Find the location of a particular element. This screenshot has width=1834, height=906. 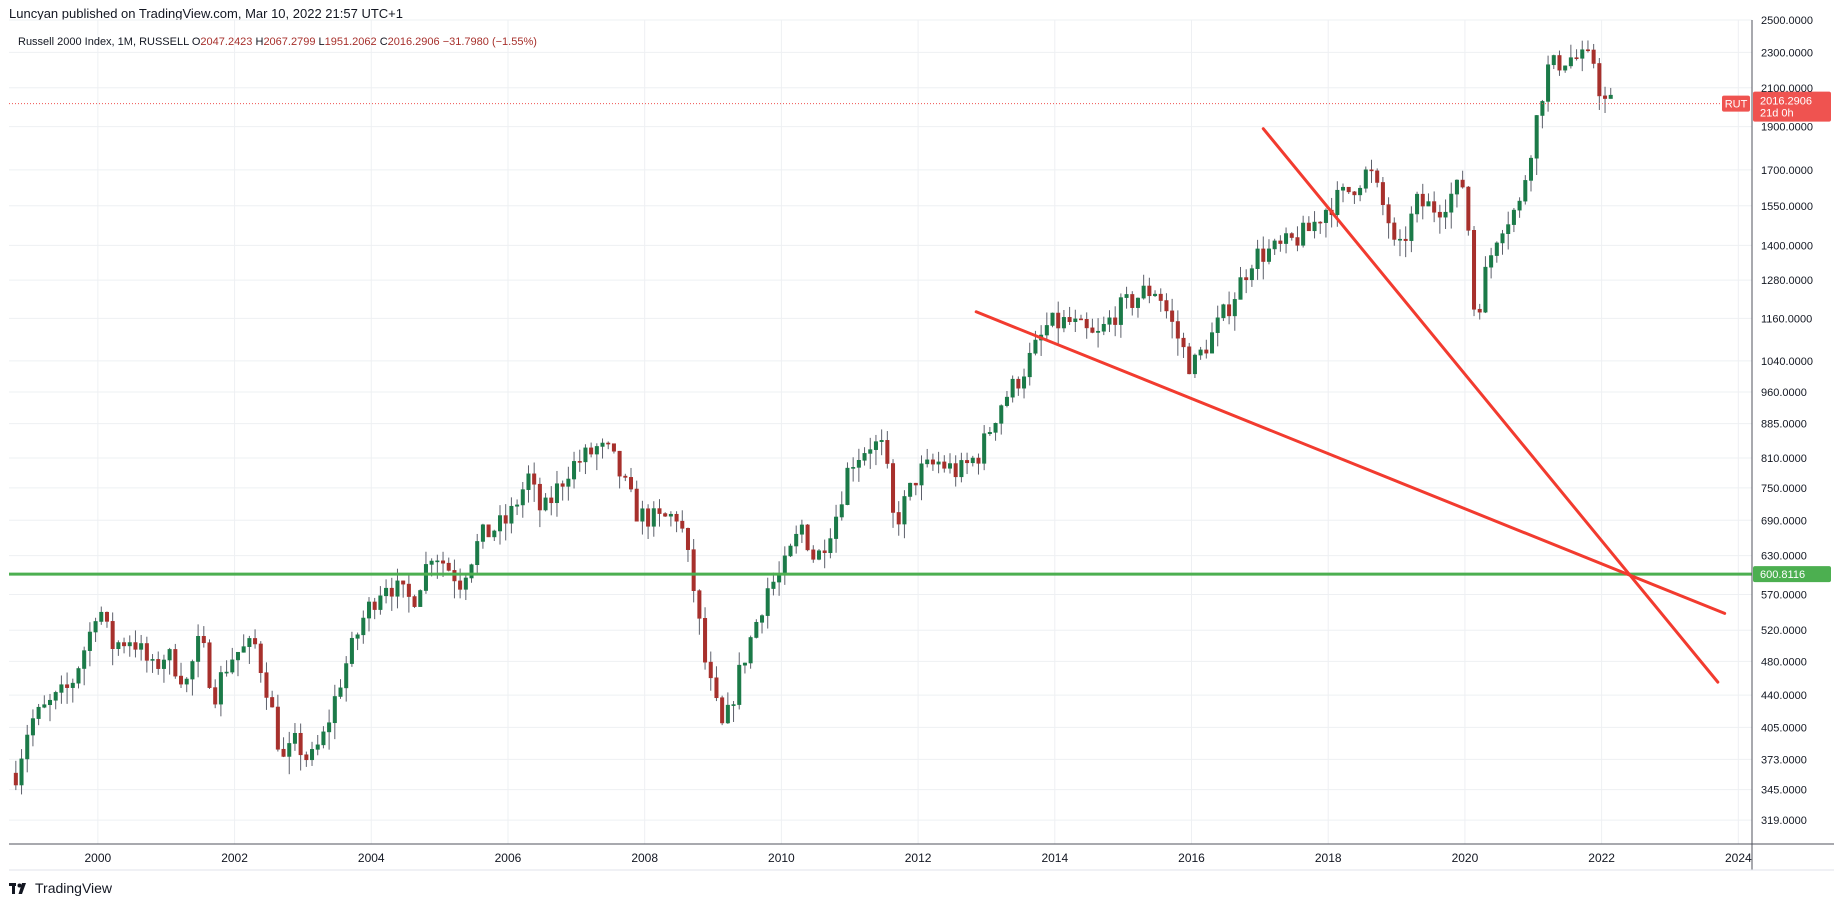

y-tick-label: 810.0000 is located at coordinates (1784, 459).